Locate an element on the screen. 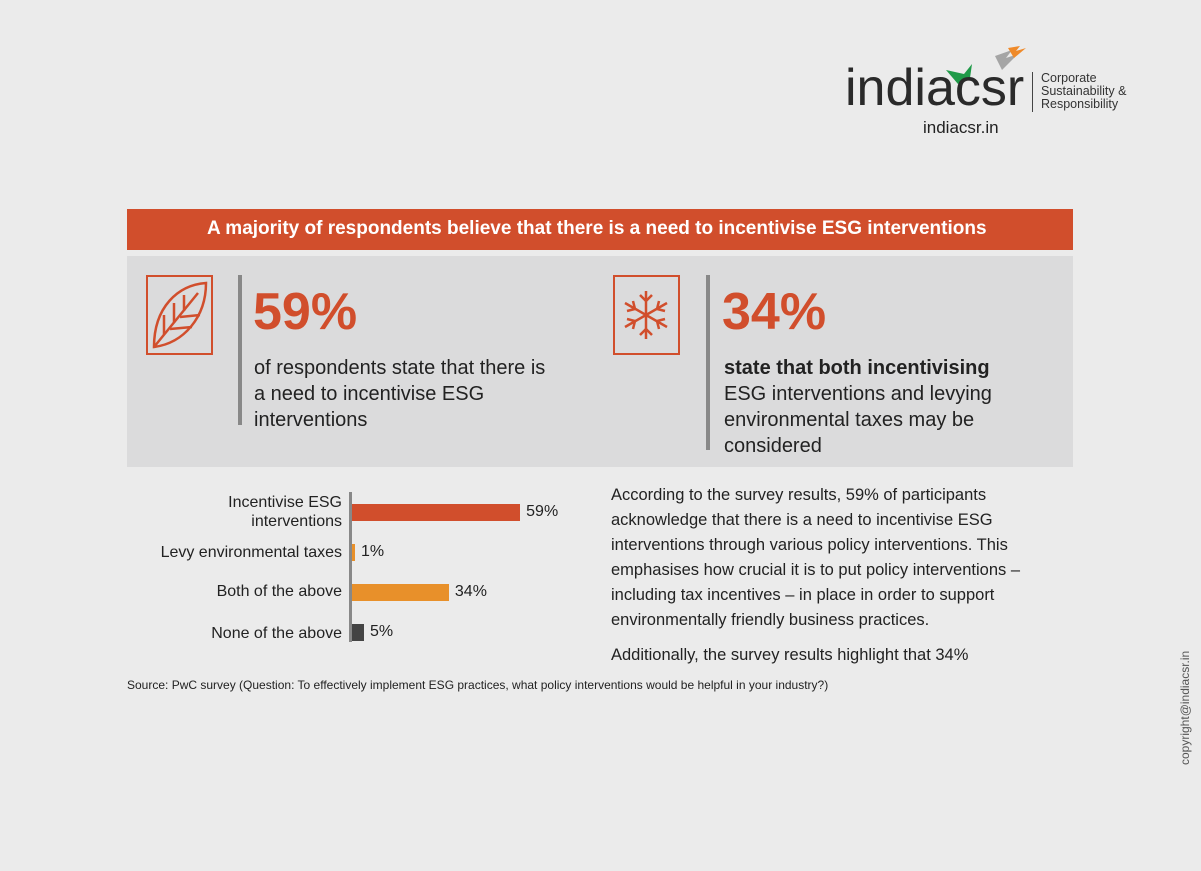 The width and height of the screenshot is (1201, 871). logo-url: indiacsr.in is located at coordinates (961, 127).